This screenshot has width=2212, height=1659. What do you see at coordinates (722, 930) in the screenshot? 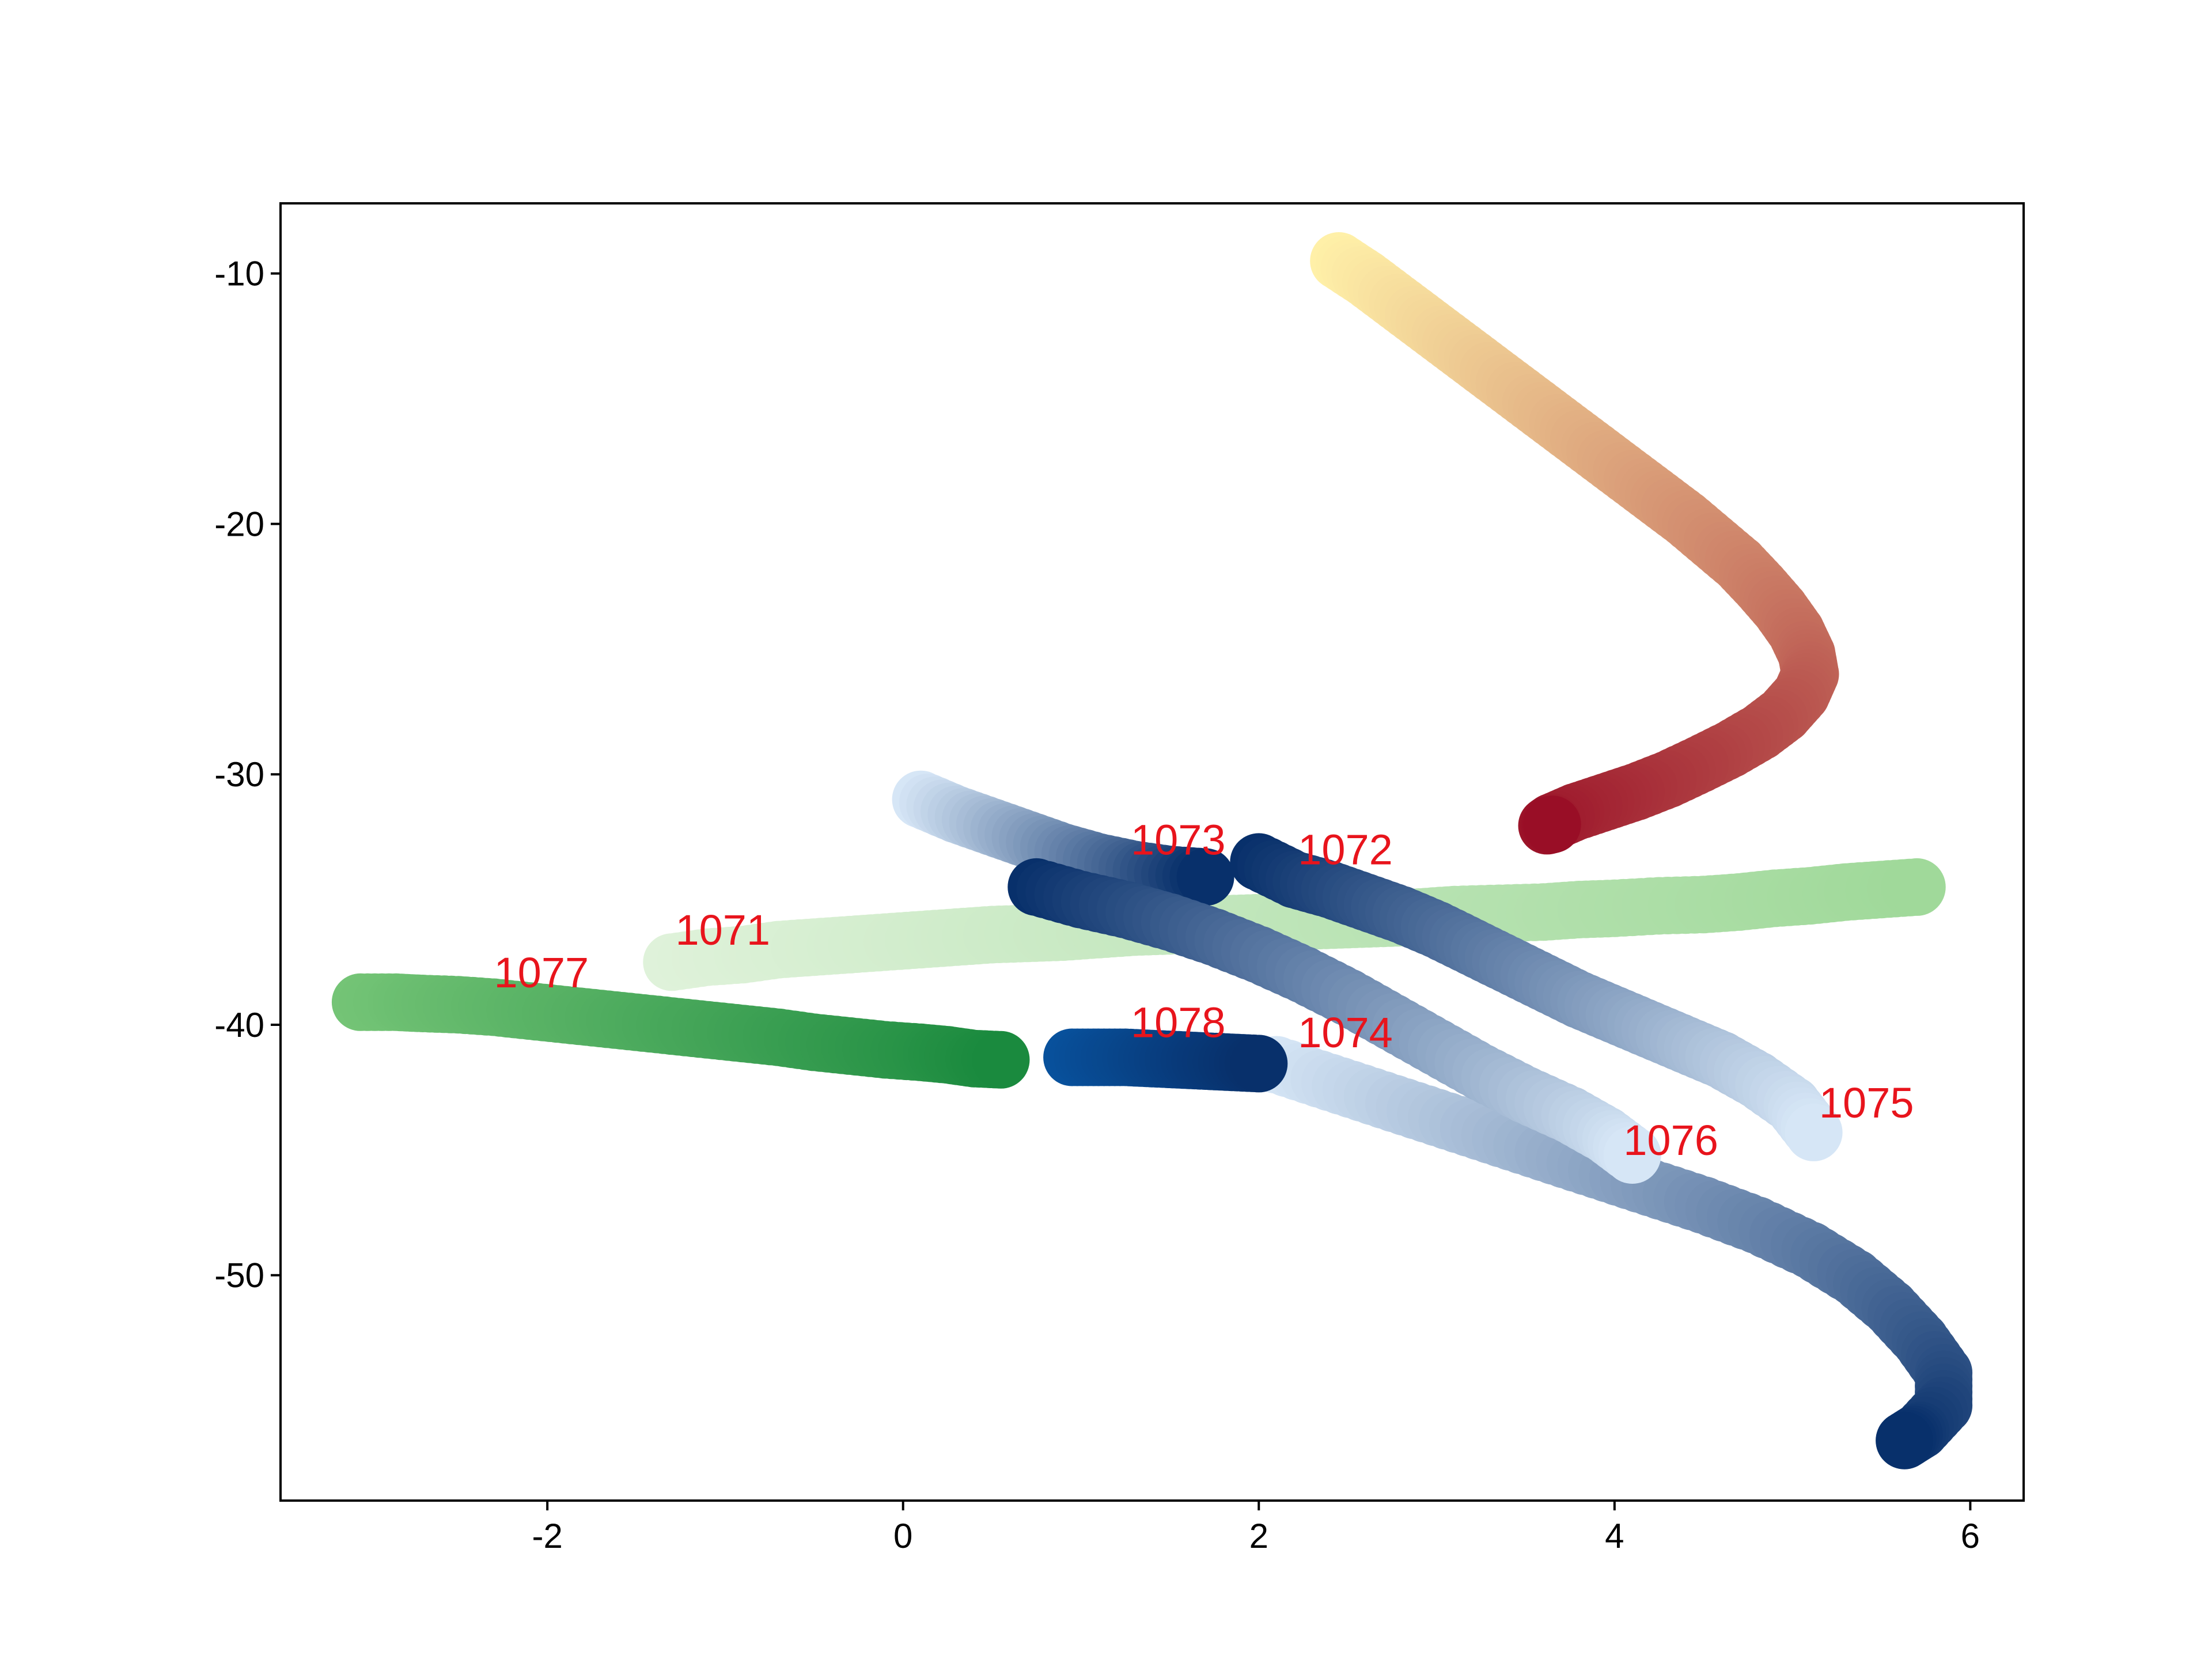
I see `trajectory-label-1071: 1071` at bounding box center [722, 930].